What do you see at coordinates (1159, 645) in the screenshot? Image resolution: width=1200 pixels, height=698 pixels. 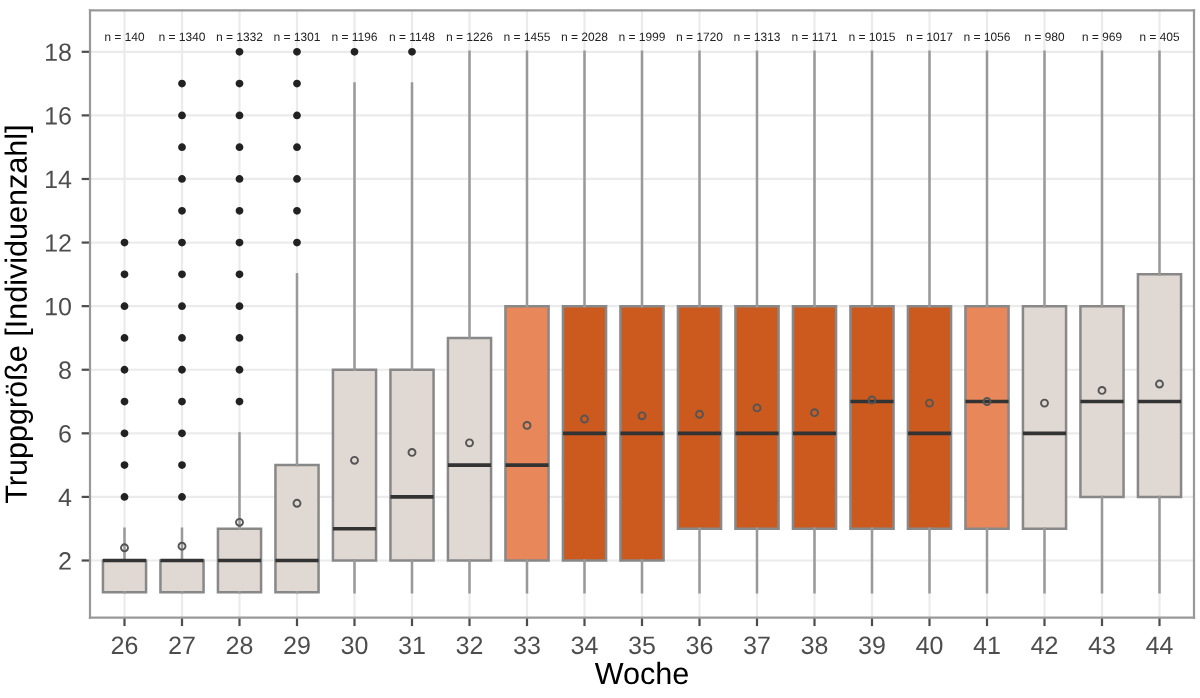 I see `x-tick-label: 44` at bounding box center [1159, 645].